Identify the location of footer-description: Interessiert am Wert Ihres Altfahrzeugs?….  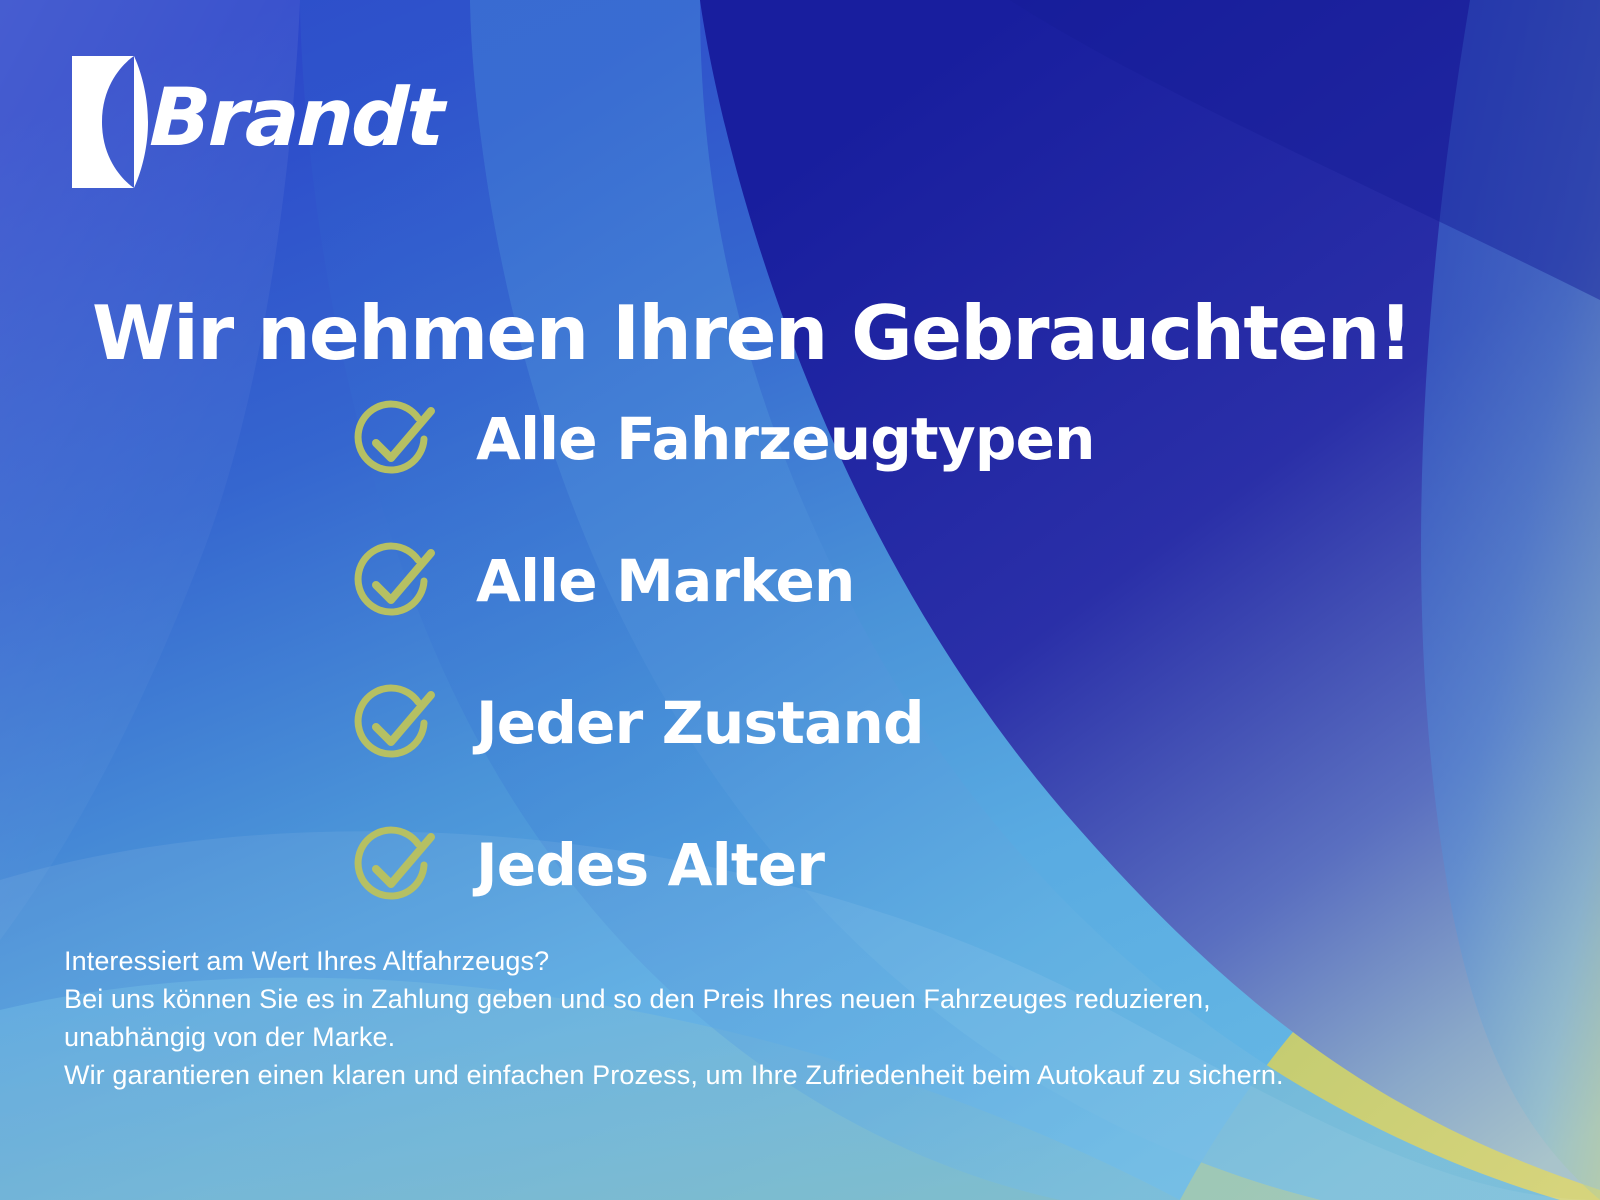
(794, 1018).